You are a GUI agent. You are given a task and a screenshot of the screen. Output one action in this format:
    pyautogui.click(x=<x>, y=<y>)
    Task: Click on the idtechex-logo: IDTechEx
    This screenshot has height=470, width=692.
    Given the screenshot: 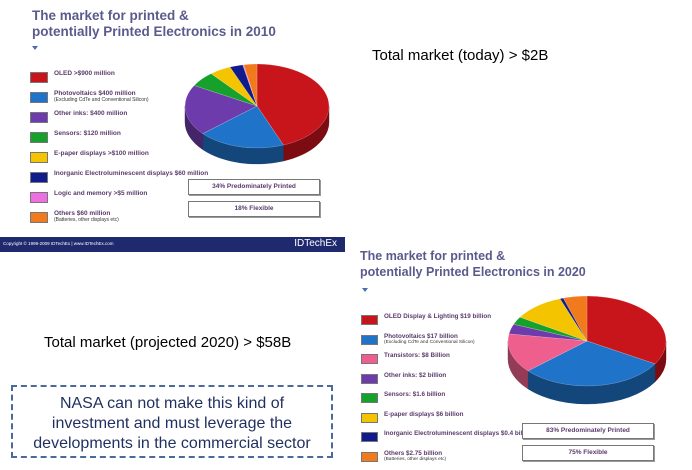 What is the action you would take?
    pyautogui.click(x=315, y=243)
    